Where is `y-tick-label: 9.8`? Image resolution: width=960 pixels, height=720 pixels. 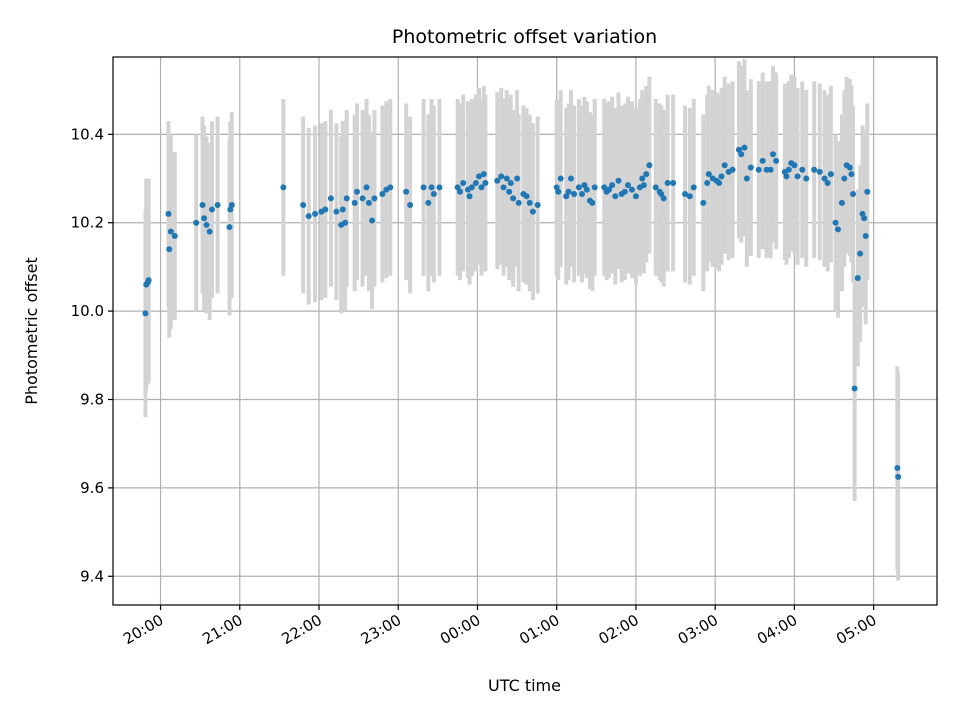
y-tick-label: 9.8 is located at coordinates (92, 400).